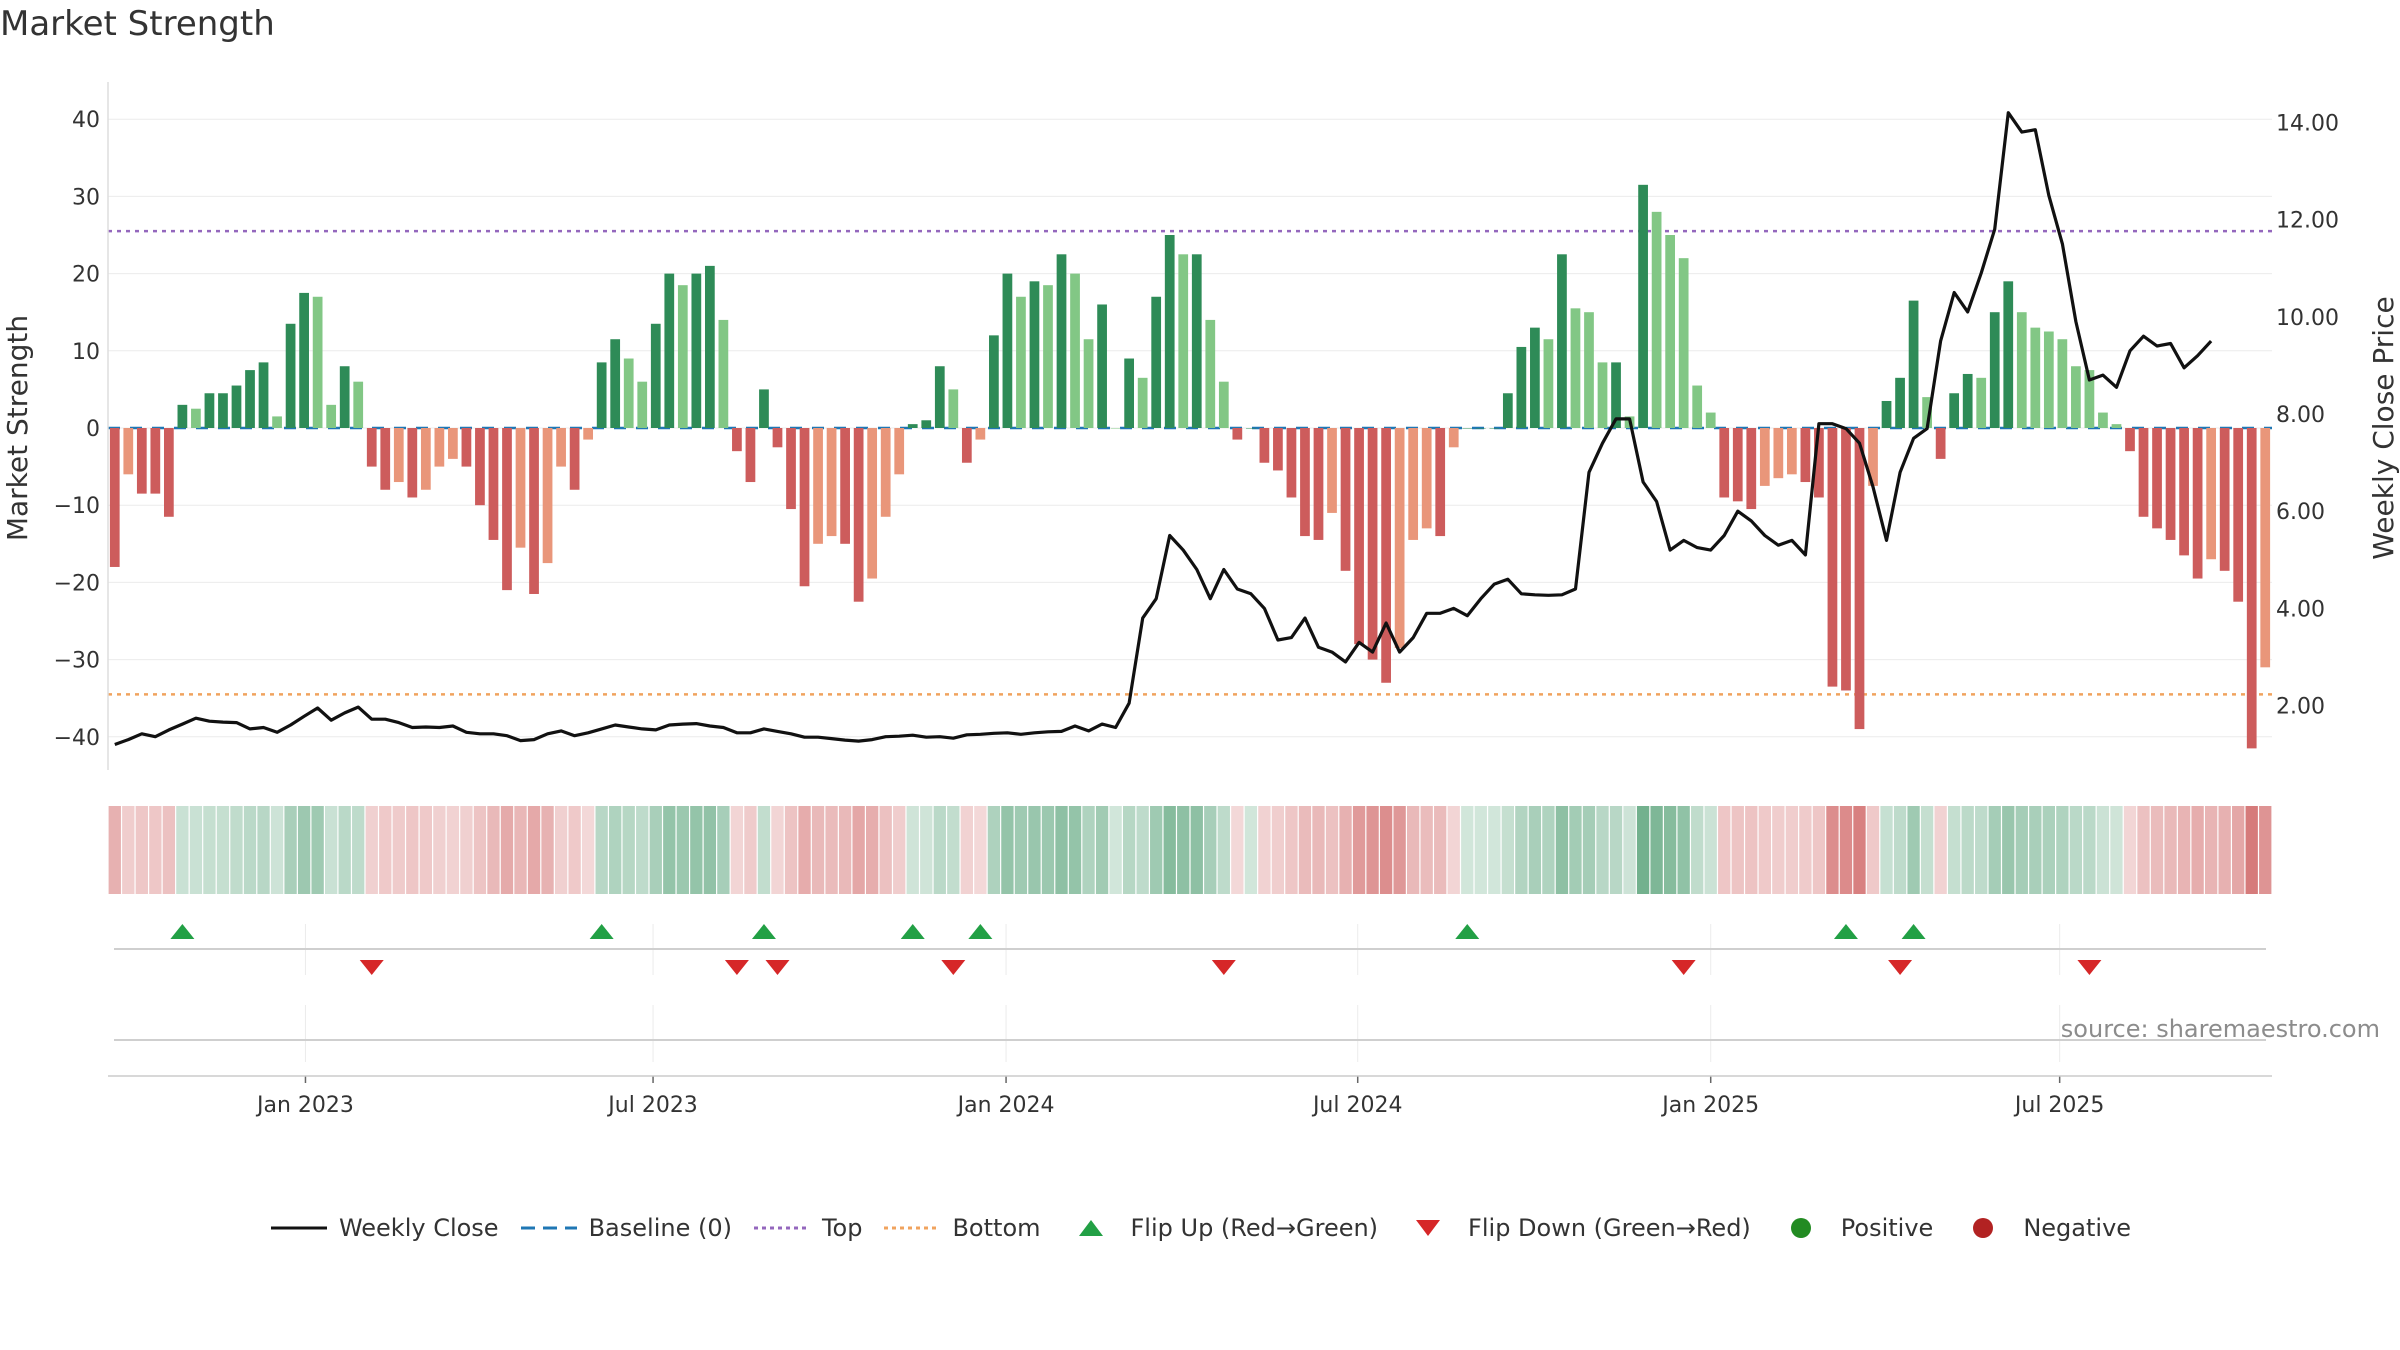  Describe the element at coordinates (2383, 427) in the screenshot. I see `y2-axis-title: Weekly Close Price` at that location.